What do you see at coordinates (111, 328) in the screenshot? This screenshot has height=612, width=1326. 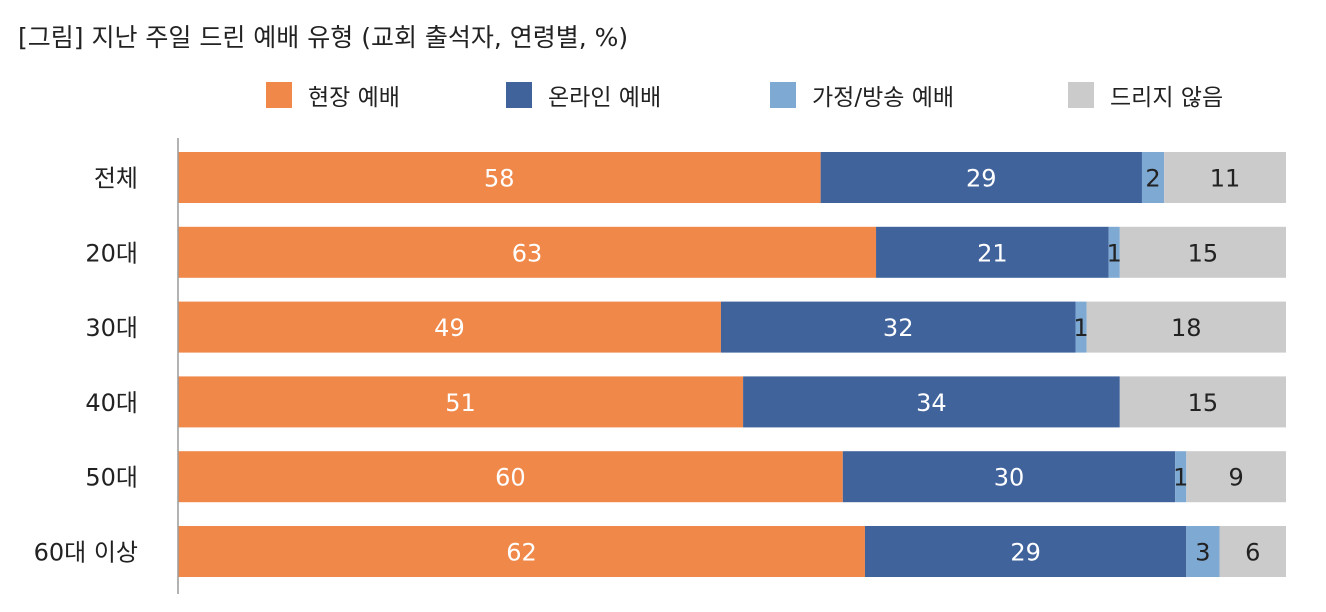 I see `category-label: 30대` at bounding box center [111, 328].